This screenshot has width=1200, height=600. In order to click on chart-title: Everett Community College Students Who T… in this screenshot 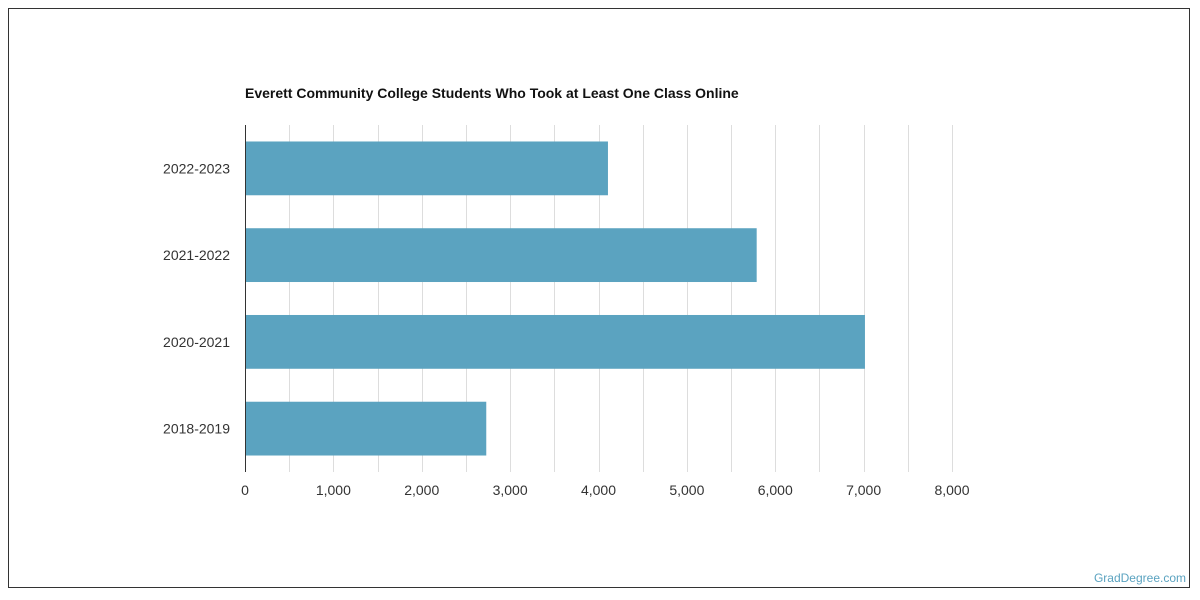, I will do `click(492, 93)`.